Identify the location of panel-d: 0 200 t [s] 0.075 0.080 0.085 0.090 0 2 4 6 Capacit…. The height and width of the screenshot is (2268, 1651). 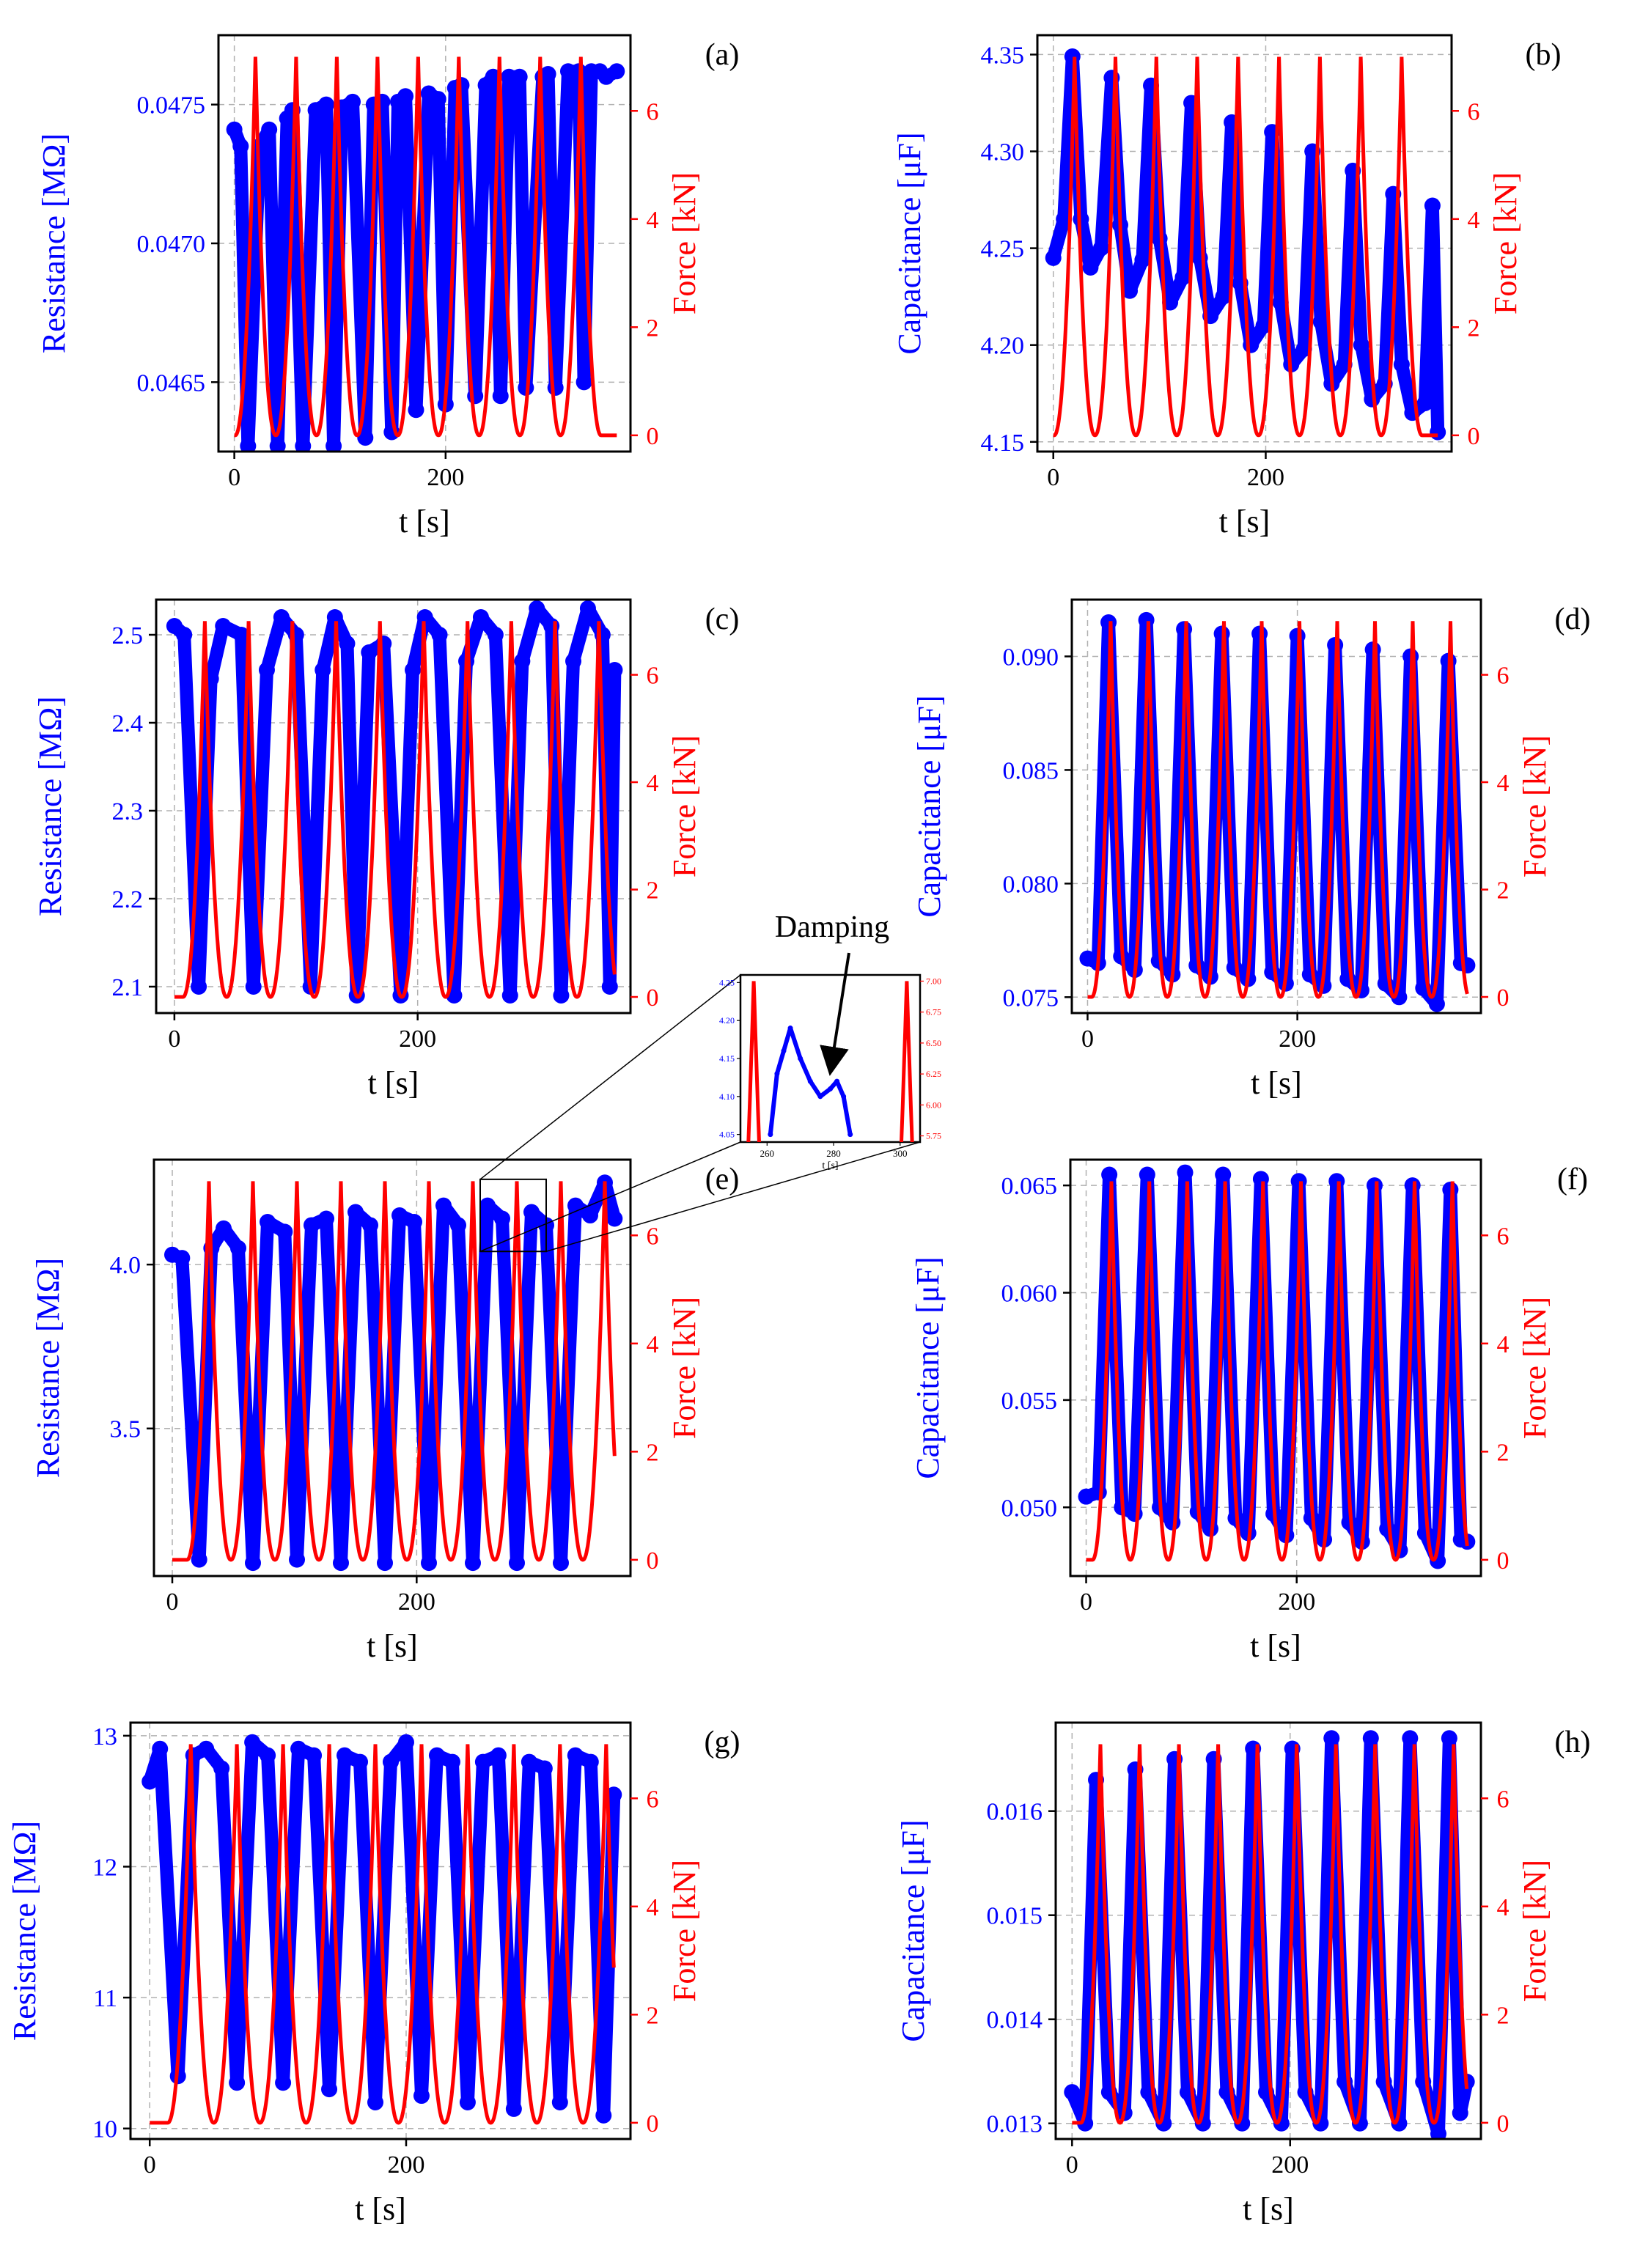
(1250, 849).